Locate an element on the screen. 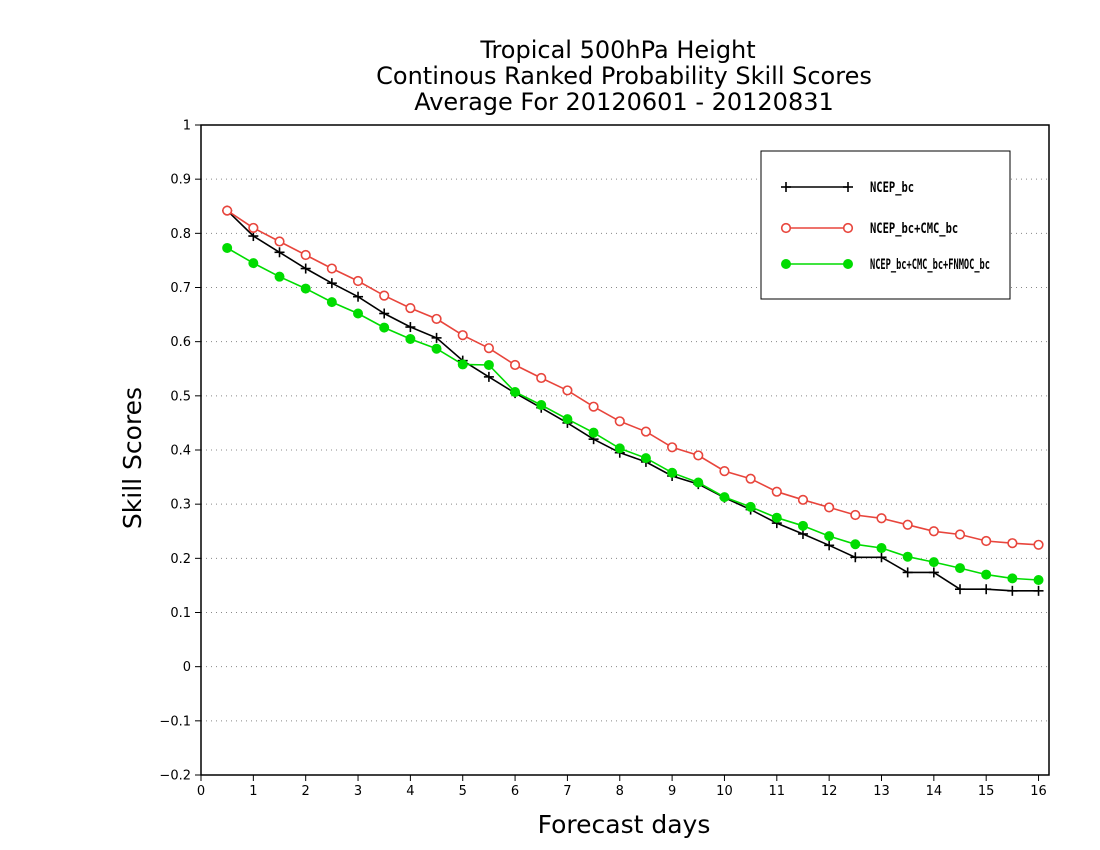 Image resolution: width=1100 pixels, height=850 pixels. legend-box is located at coordinates (885, 225).